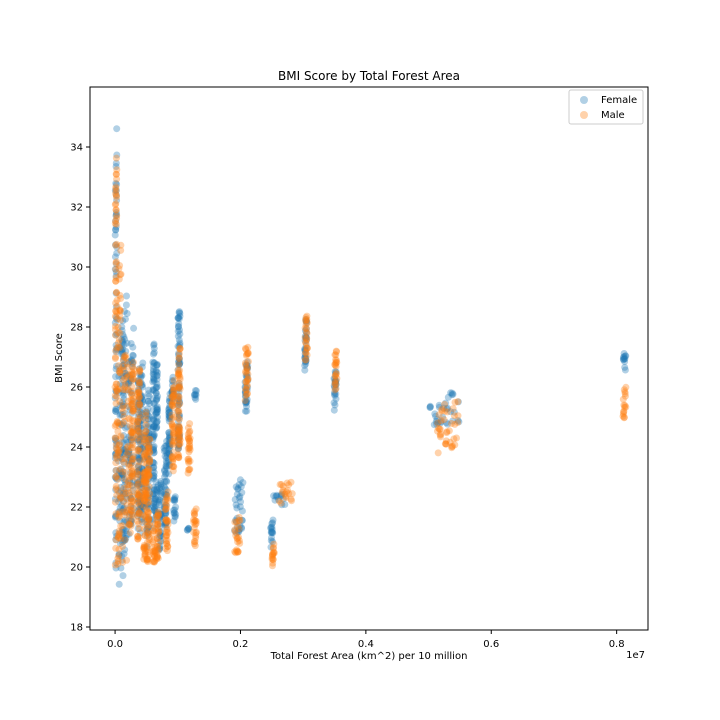 Image resolution: width=720 pixels, height=720 pixels. I want to click on legend-label-female: Female, so click(619, 100).